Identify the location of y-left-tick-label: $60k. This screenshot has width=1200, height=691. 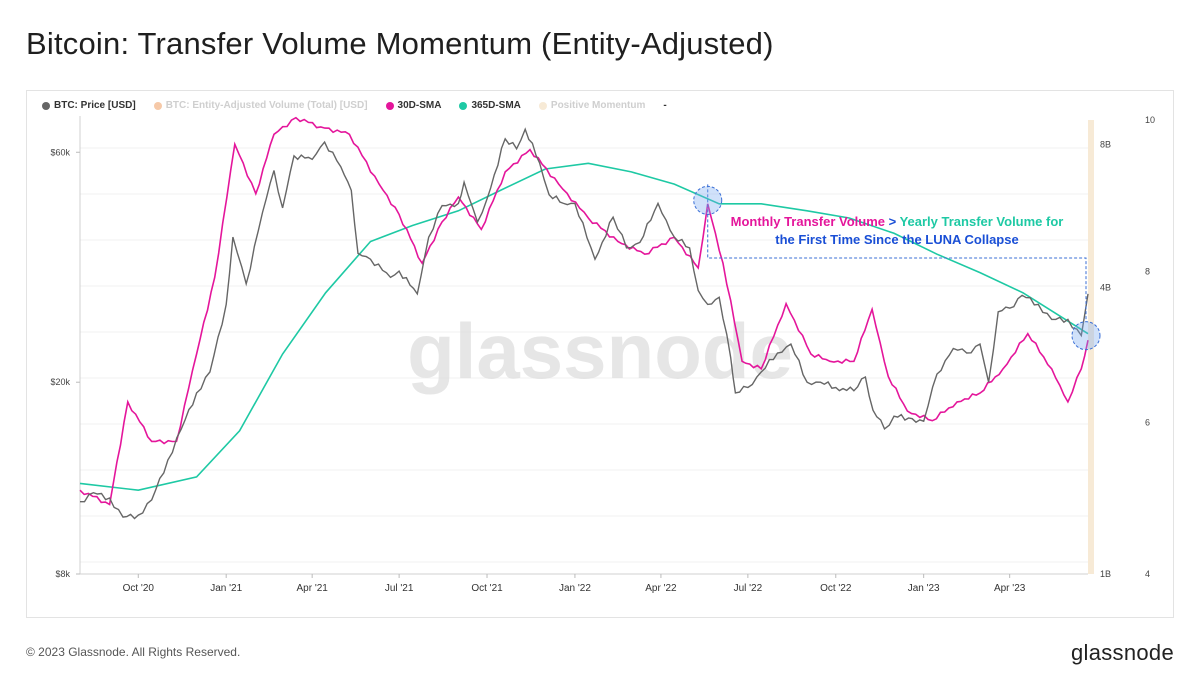
(60, 152).